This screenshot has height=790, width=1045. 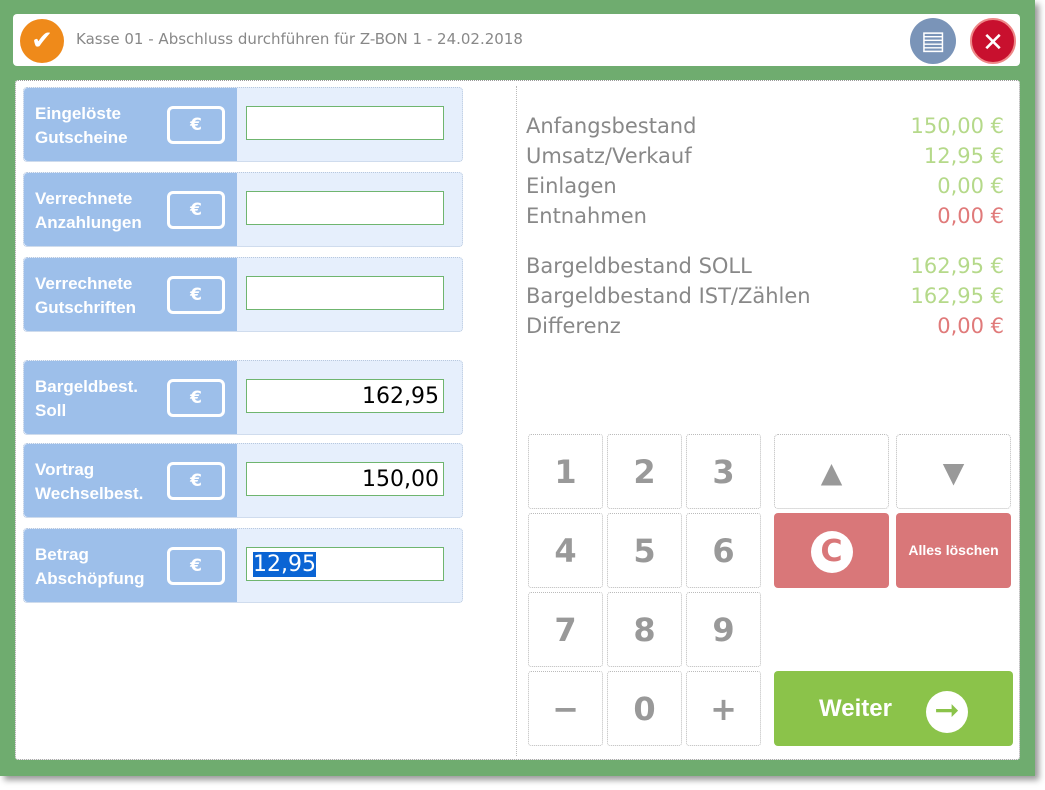 I want to click on field-label: Vortrag Wechselbest., so click(x=89, y=481).